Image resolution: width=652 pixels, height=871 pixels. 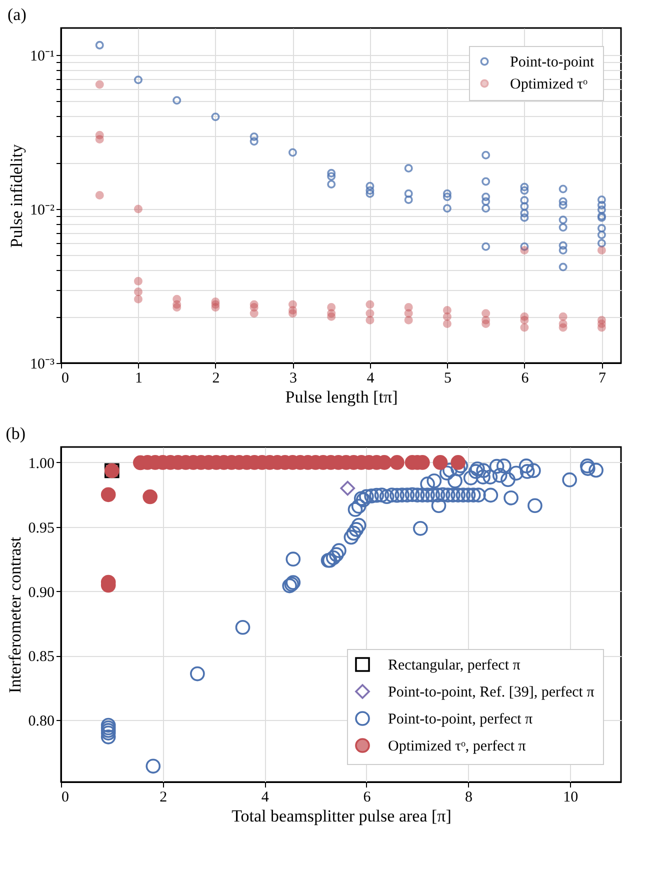 What do you see at coordinates (42, 364) in the screenshot?
I see `y-tick-label: 10⁻³` at bounding box center [42, 364].